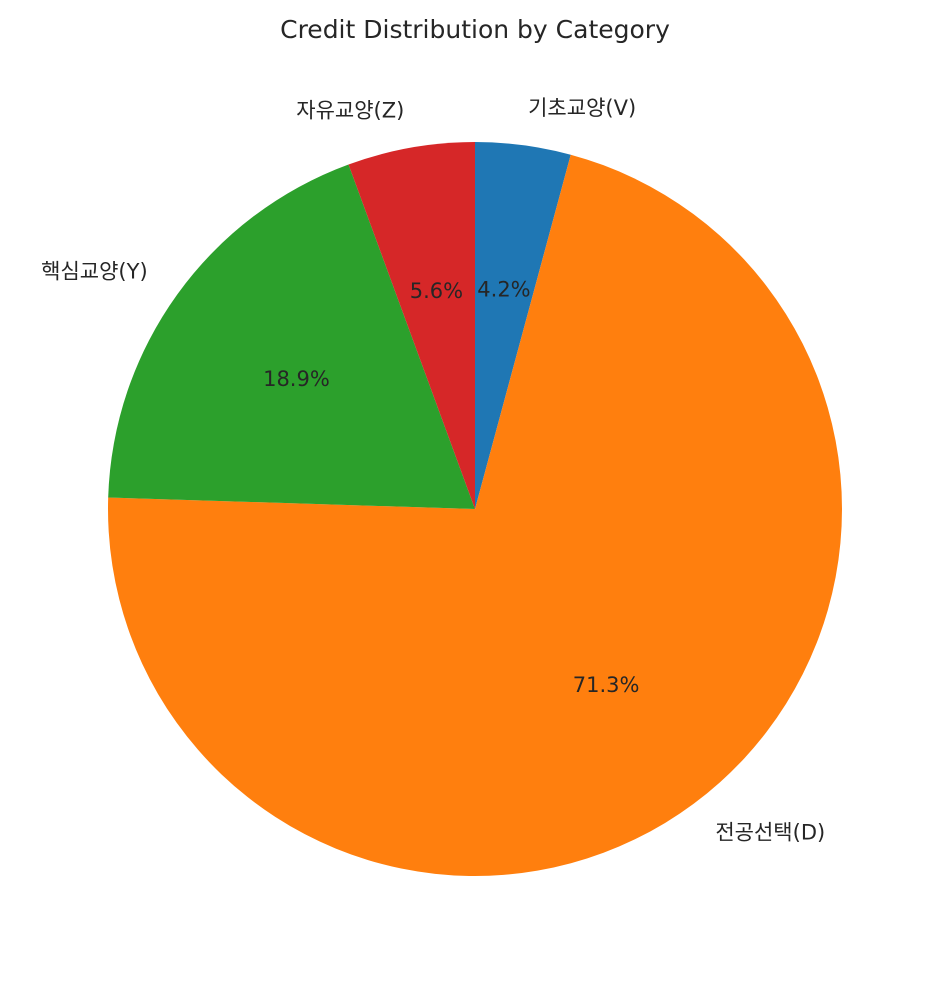 The image size is (950, 989). What do you see at coordinates (582, 108) in the screenshot?
I see `slice-label-1: 기초교양(V)` at bounding box center [582, 108].